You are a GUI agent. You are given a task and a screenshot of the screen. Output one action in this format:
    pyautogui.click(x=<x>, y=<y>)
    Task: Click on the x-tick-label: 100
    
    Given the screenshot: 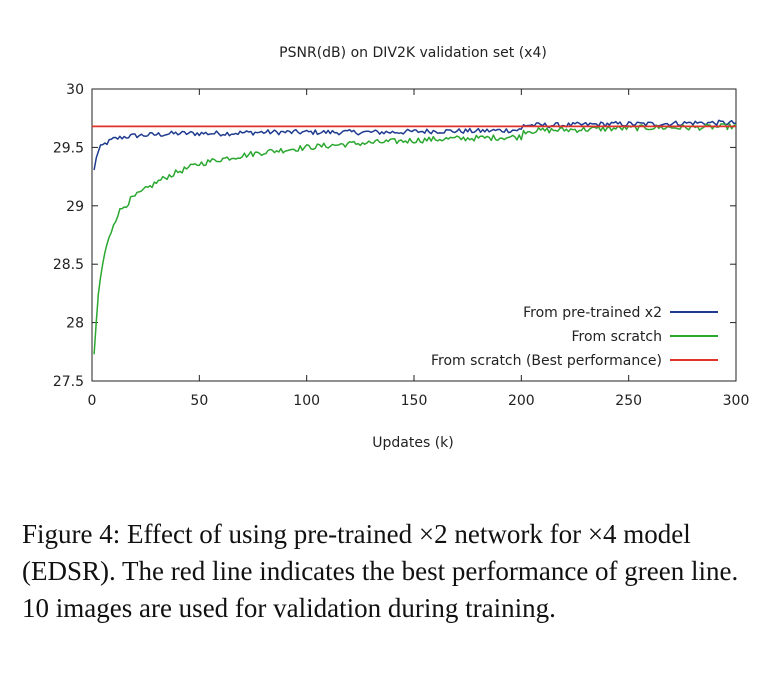 What is the action you would take?
    pyautogui.click(x=306, y=401)
    